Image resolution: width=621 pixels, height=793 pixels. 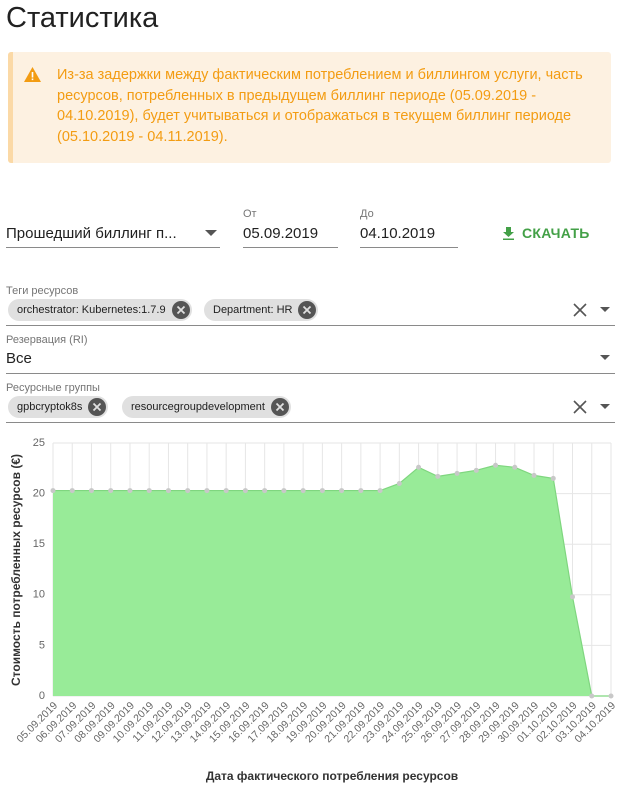 I want to click on chip-text: Department: HR, so click(x=253, y=310).